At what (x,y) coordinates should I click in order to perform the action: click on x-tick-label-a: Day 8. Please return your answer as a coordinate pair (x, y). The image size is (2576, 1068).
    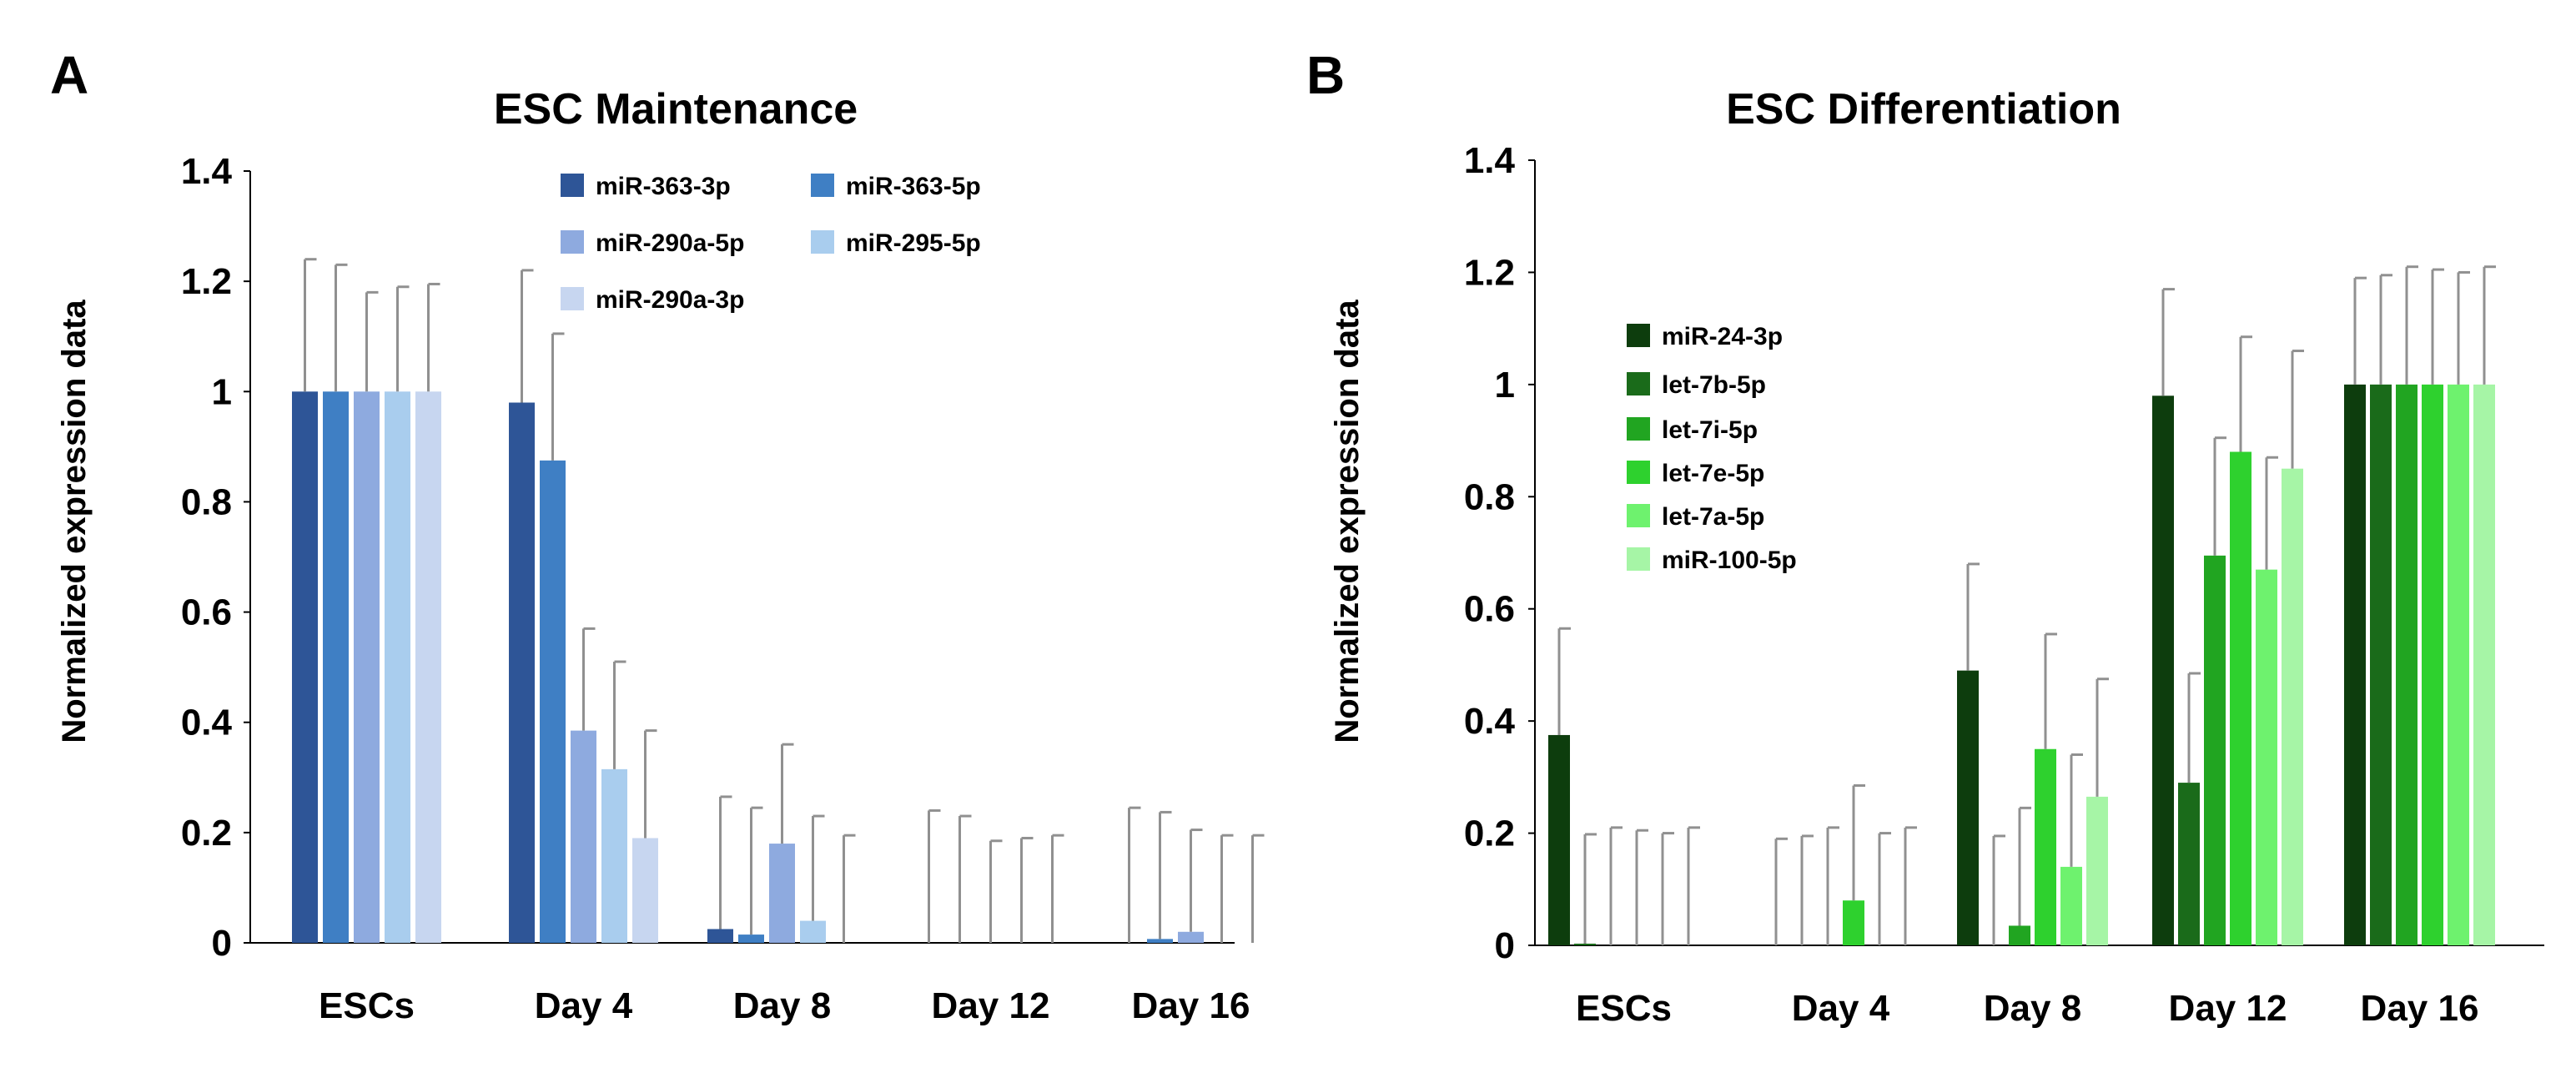
    Looking at the image, I should click on (782, 1005).